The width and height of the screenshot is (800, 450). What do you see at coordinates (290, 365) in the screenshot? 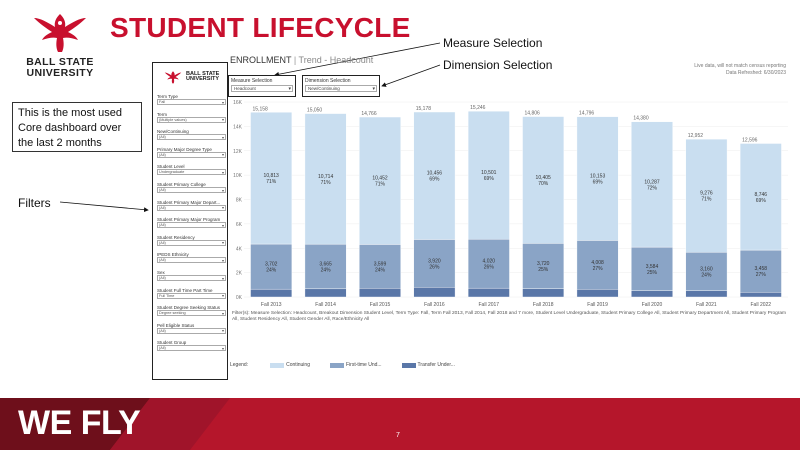
I see `legend-item: Continuing` at bounding box center [290, 365].